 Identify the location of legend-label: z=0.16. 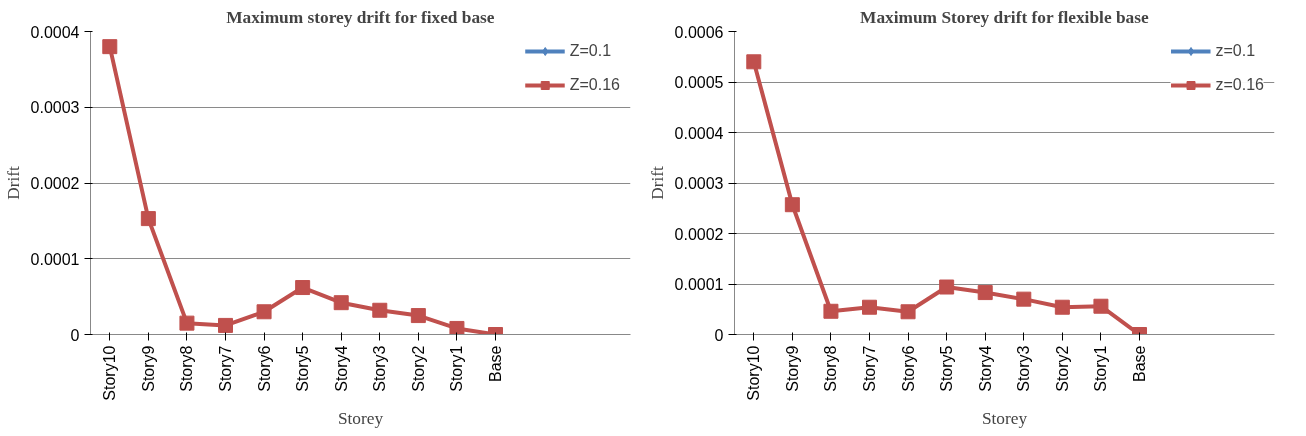
(1239, 85).